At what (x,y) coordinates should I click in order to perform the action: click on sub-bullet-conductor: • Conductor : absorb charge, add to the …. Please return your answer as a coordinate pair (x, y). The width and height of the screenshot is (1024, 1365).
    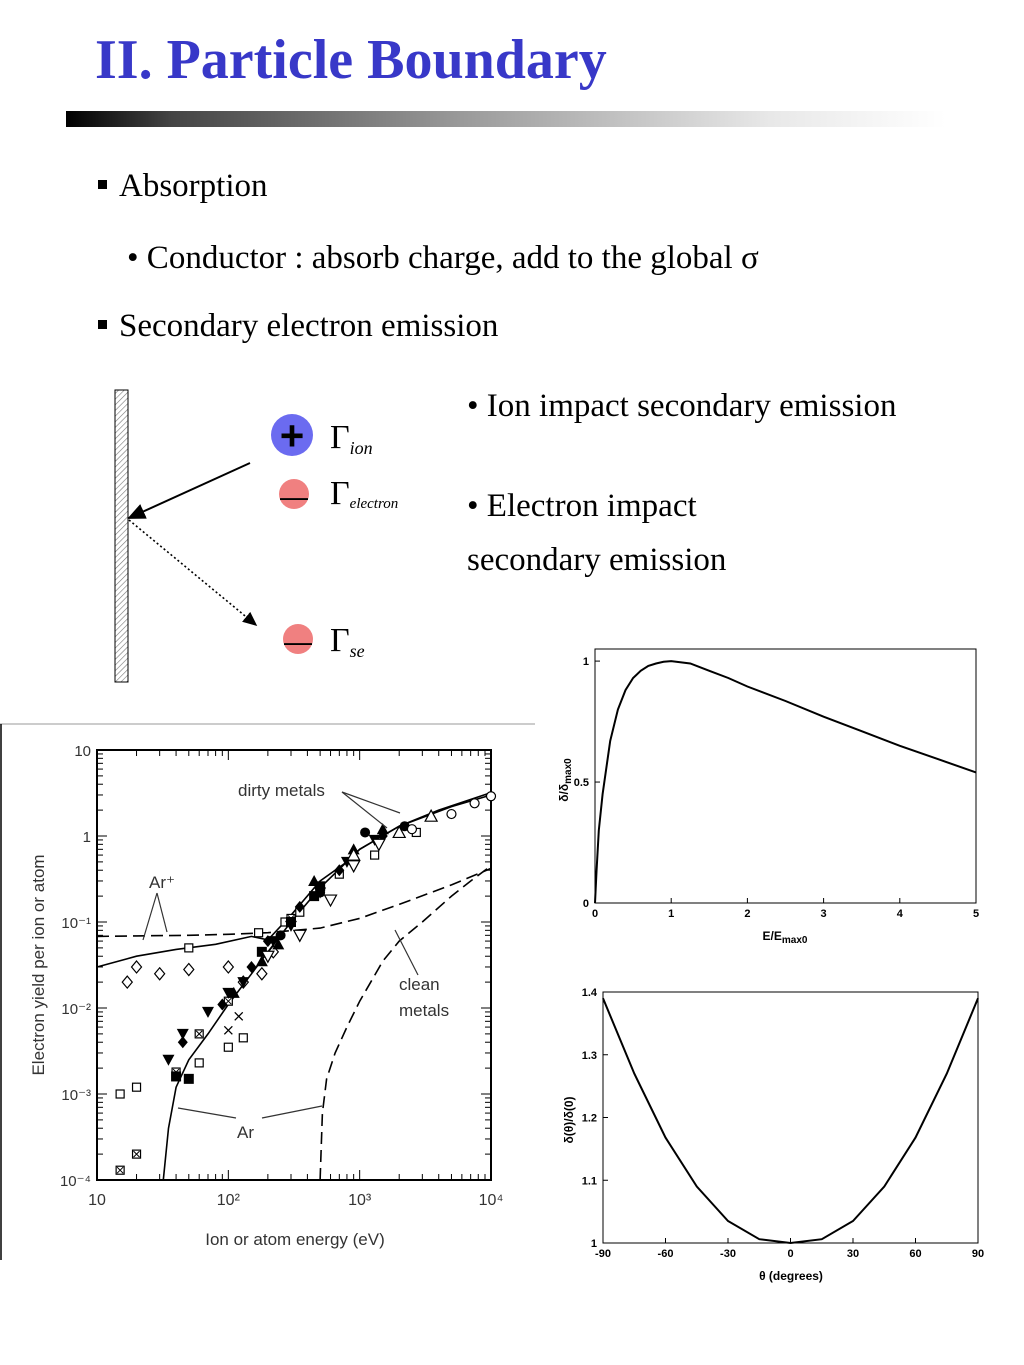
    Looking at the image, I should click on (443, 258).